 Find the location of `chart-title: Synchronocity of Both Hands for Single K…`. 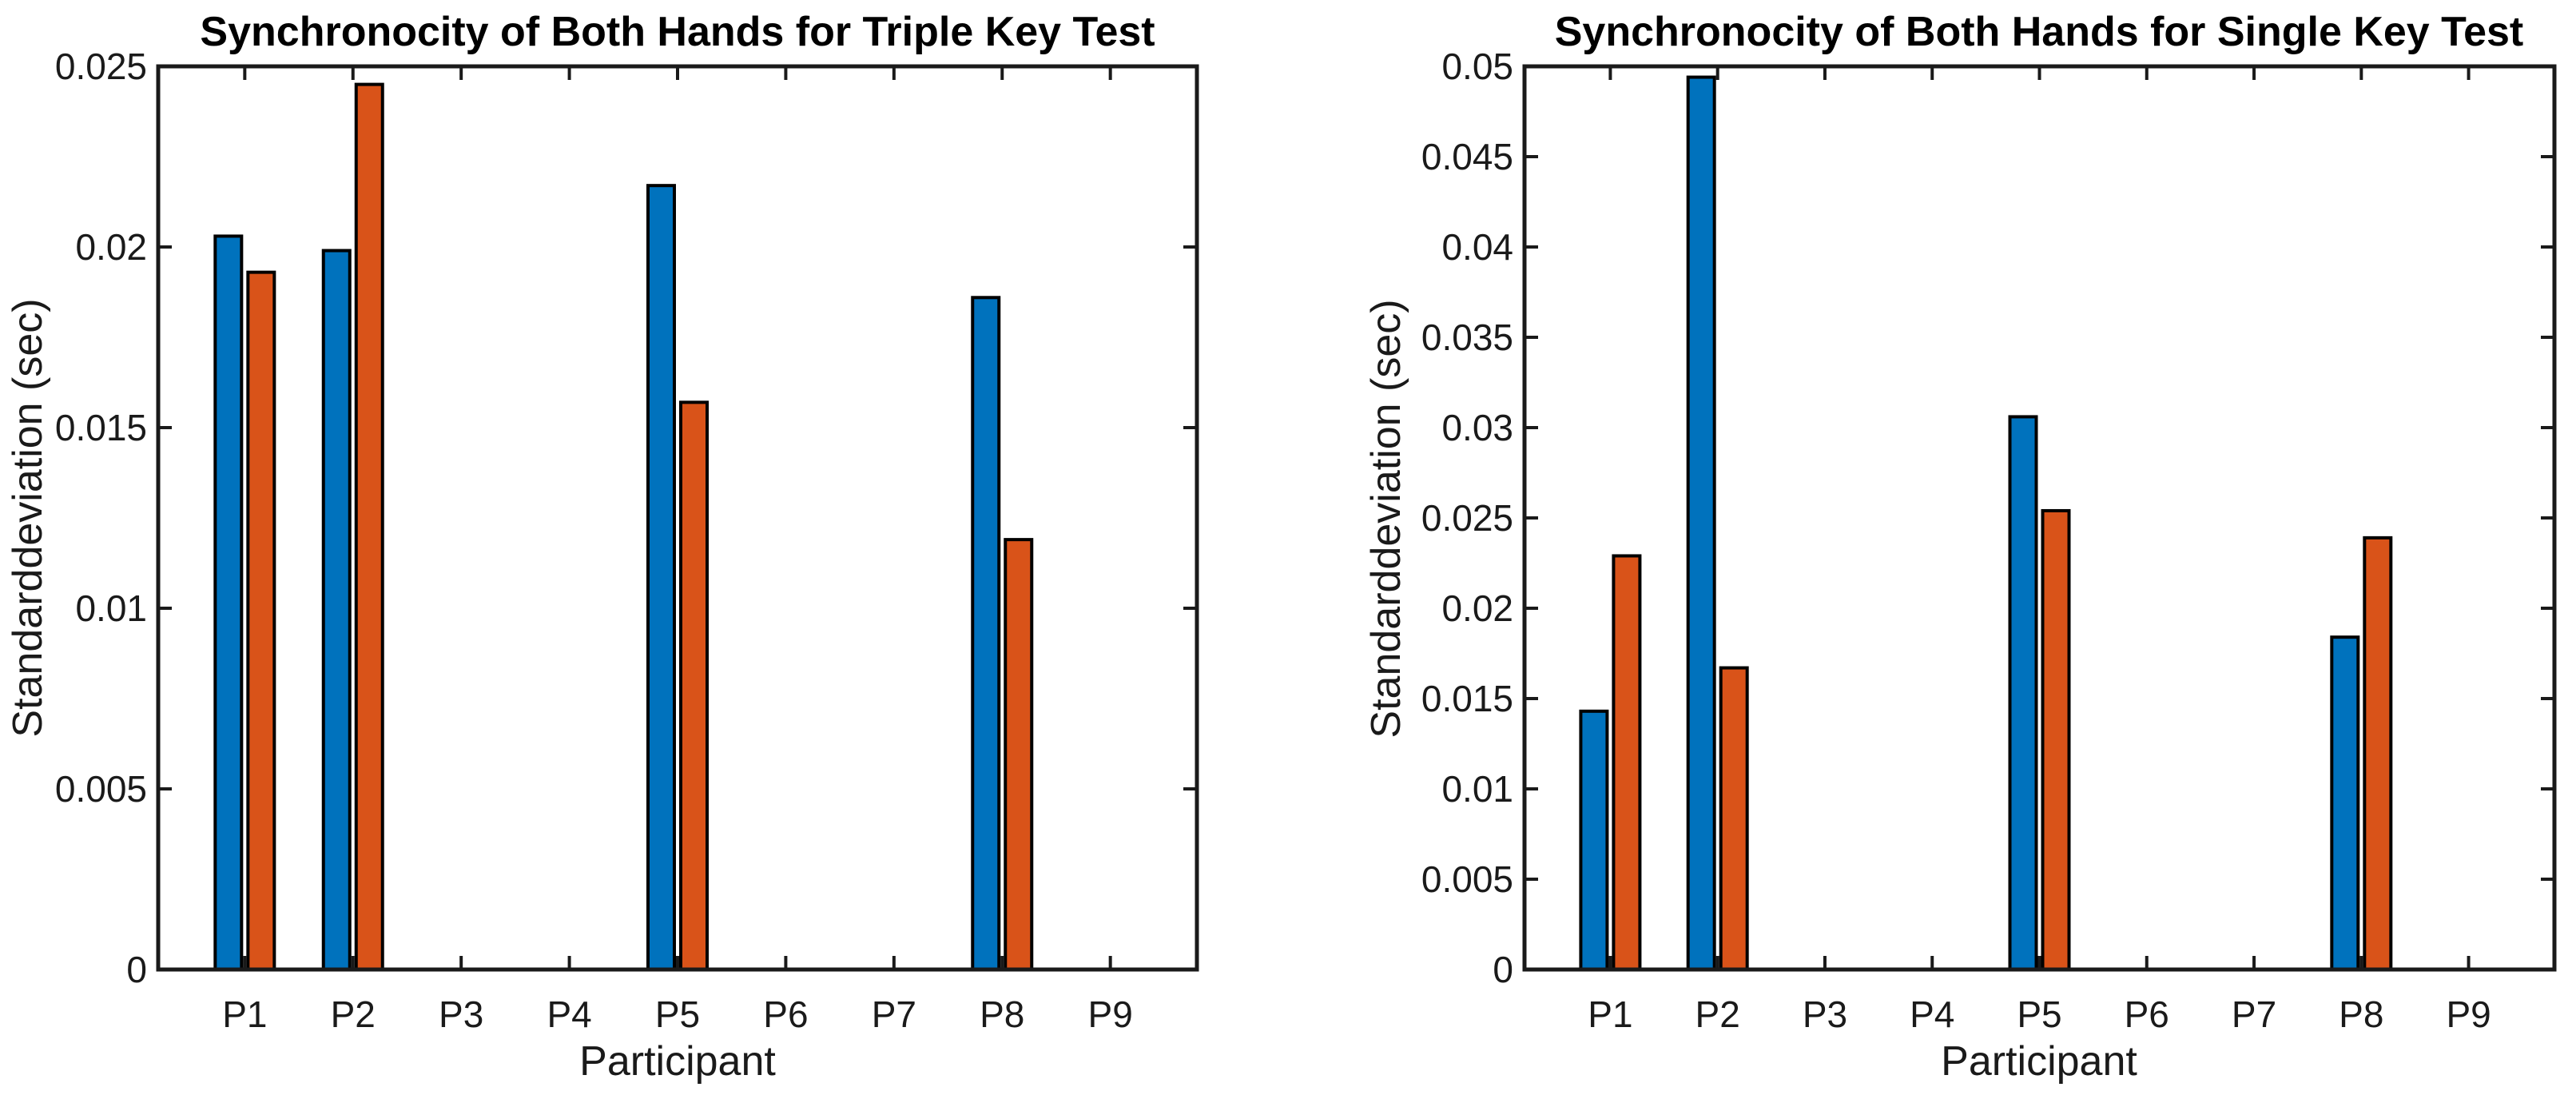

chart-title: Synchronocity of Both Hands for Single K… is located at coordinates (2039, 32).